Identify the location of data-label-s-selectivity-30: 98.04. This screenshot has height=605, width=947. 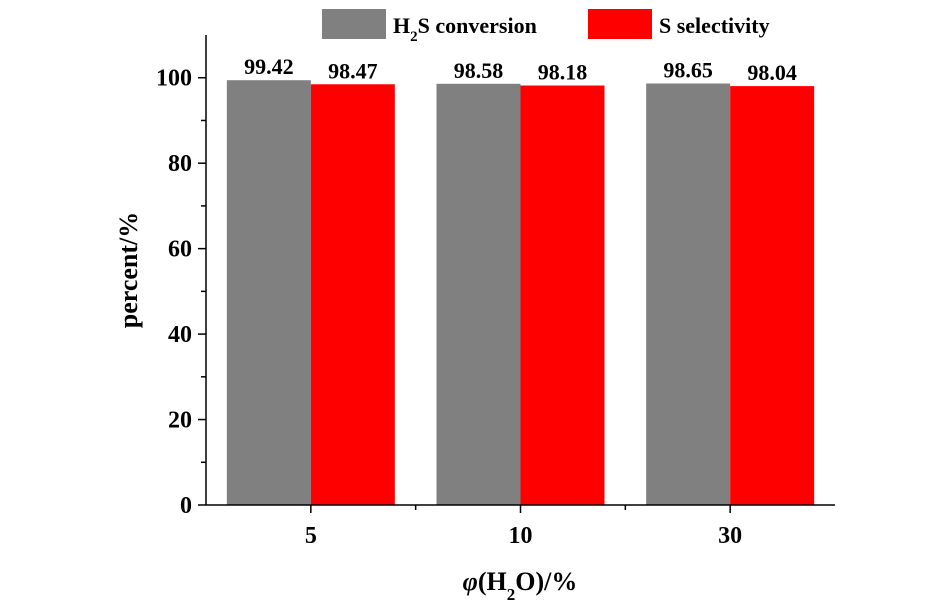
(772, 72).